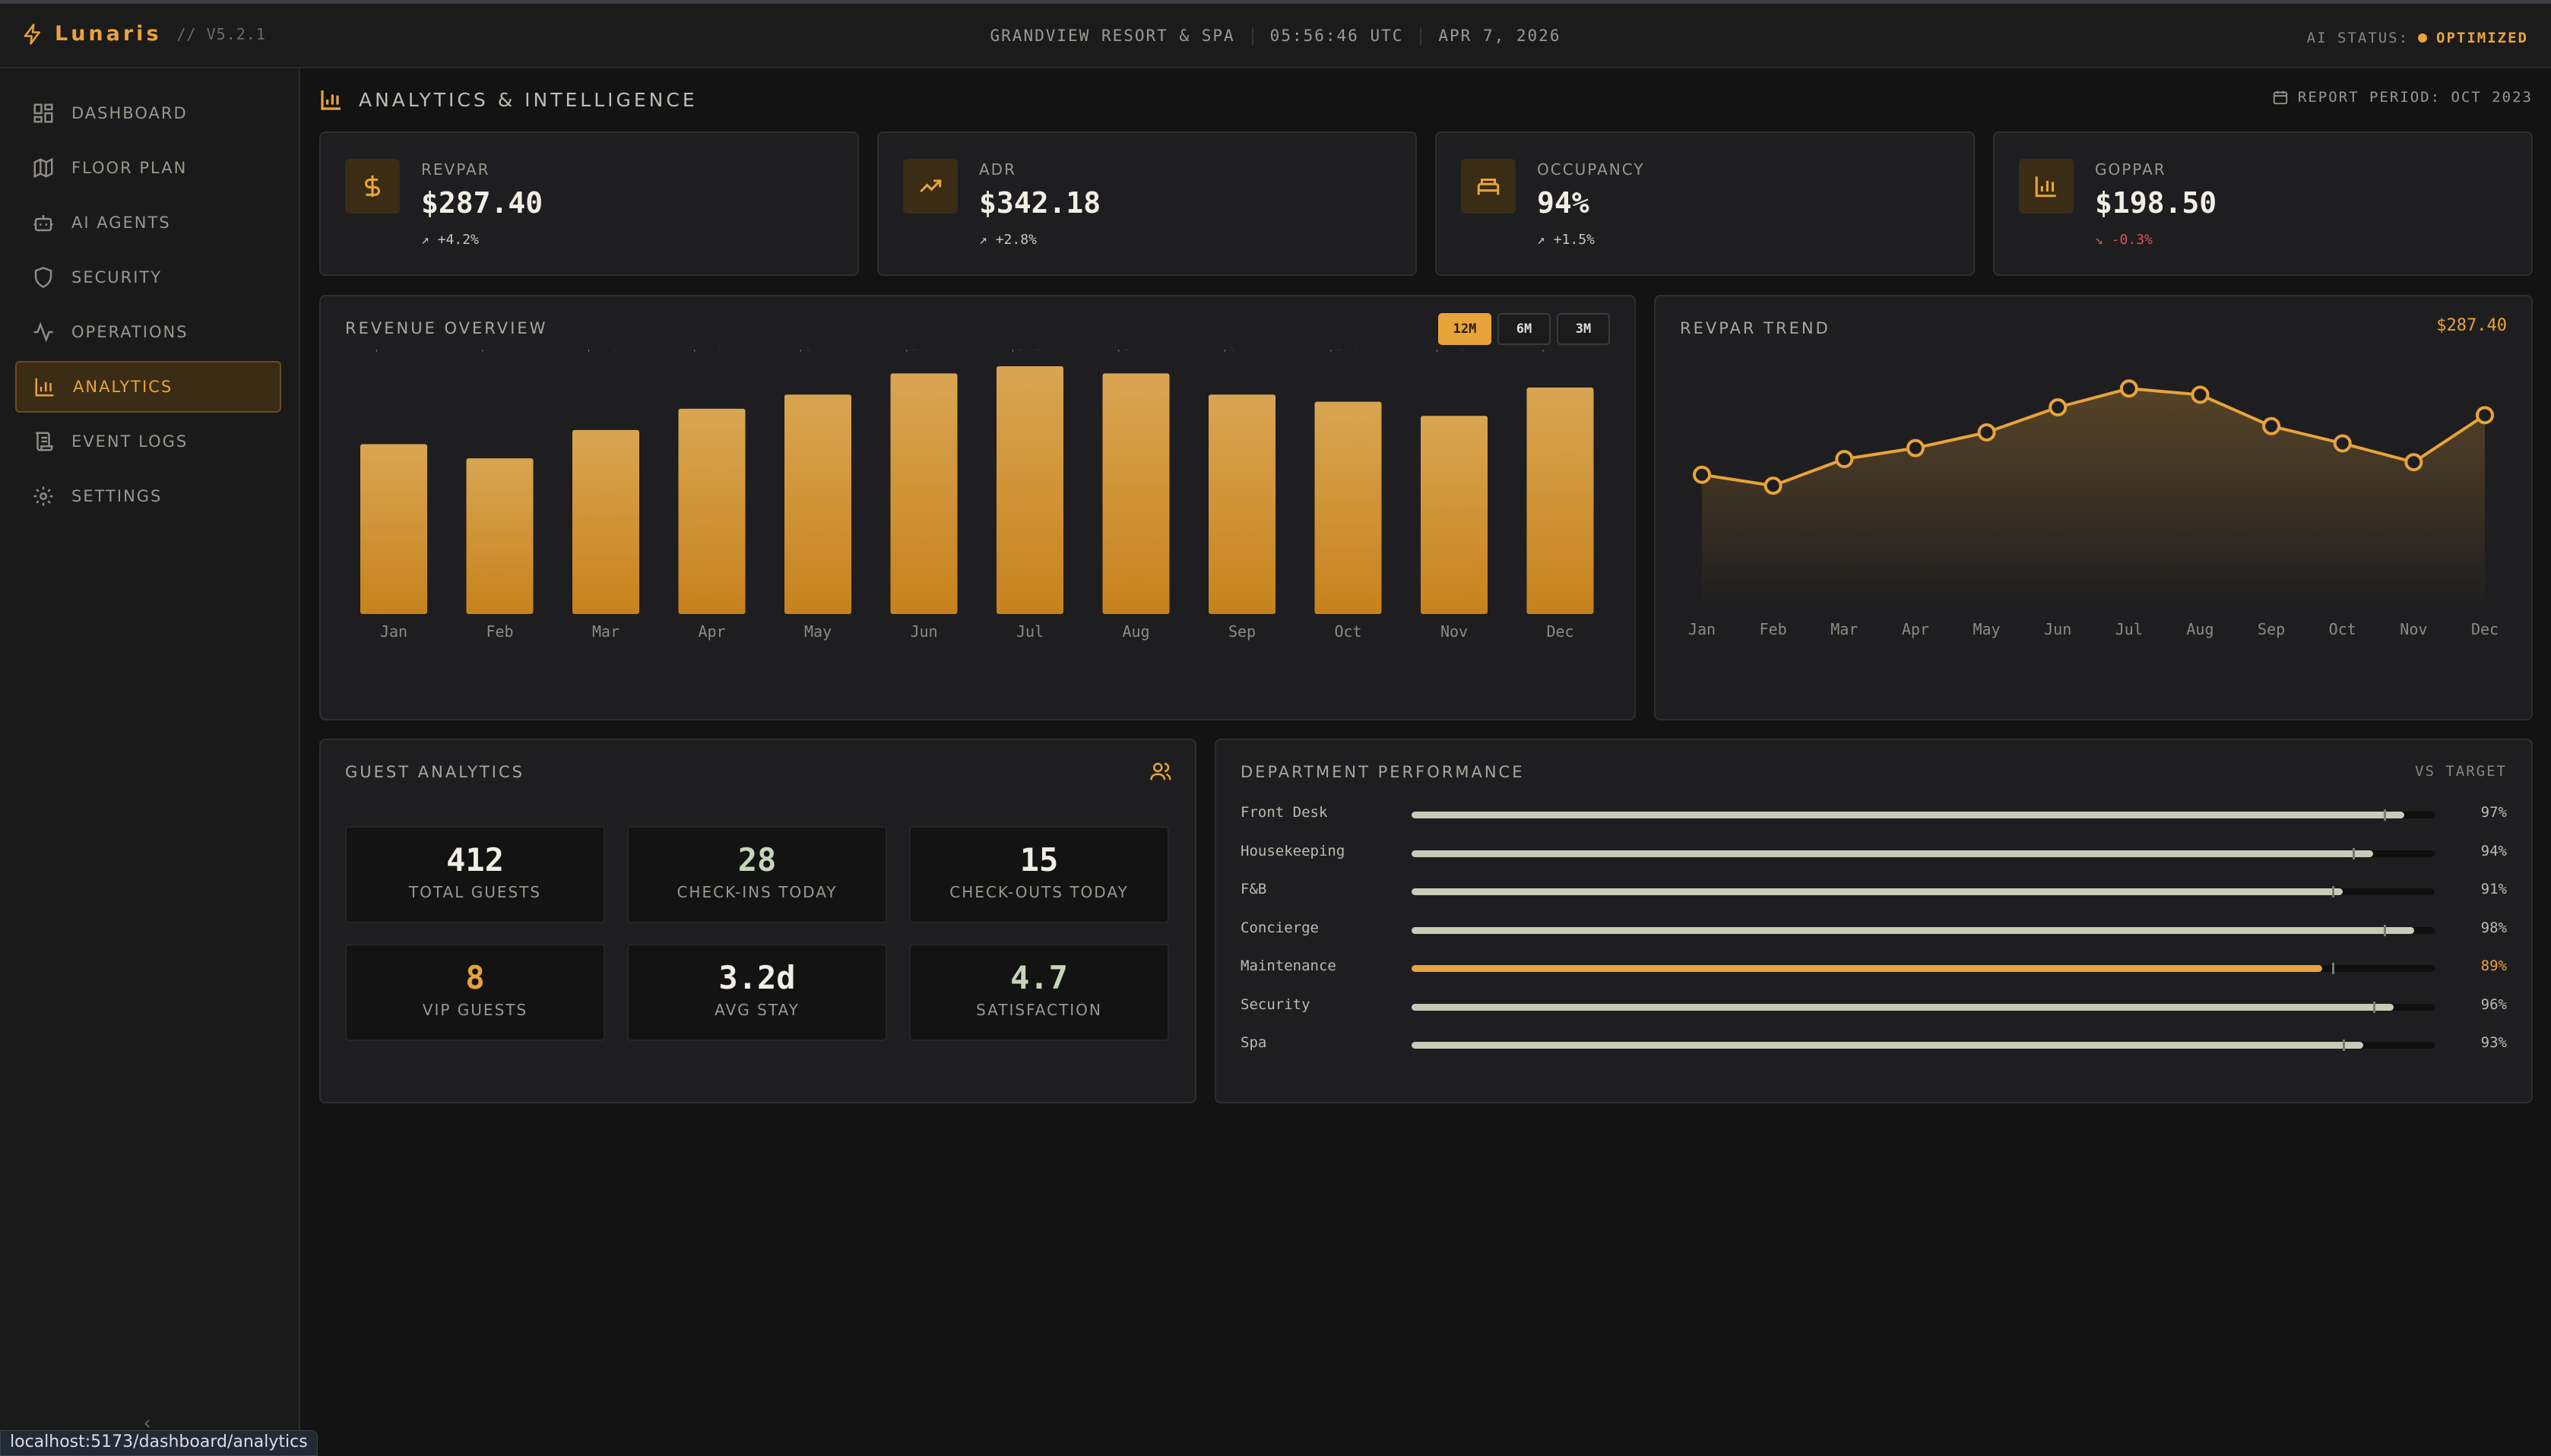  What do you see at coordinates (1844, 629) in the screenshot?
I see `x-tick-label: Mar` at bounding box center [1844, 629].